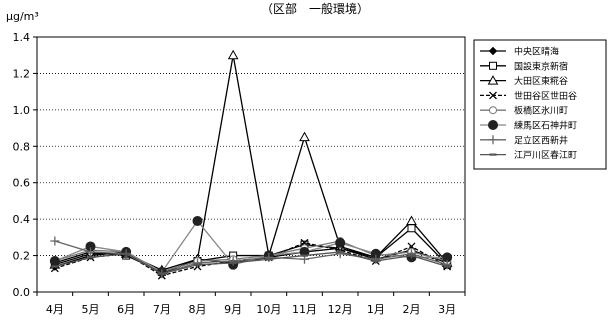 The width and height of the screenshot is (611, 322). Describe the element at coordinates (545, 96) in the screenshot. I see `legend-label: 世田谷区世田谷` at that location.